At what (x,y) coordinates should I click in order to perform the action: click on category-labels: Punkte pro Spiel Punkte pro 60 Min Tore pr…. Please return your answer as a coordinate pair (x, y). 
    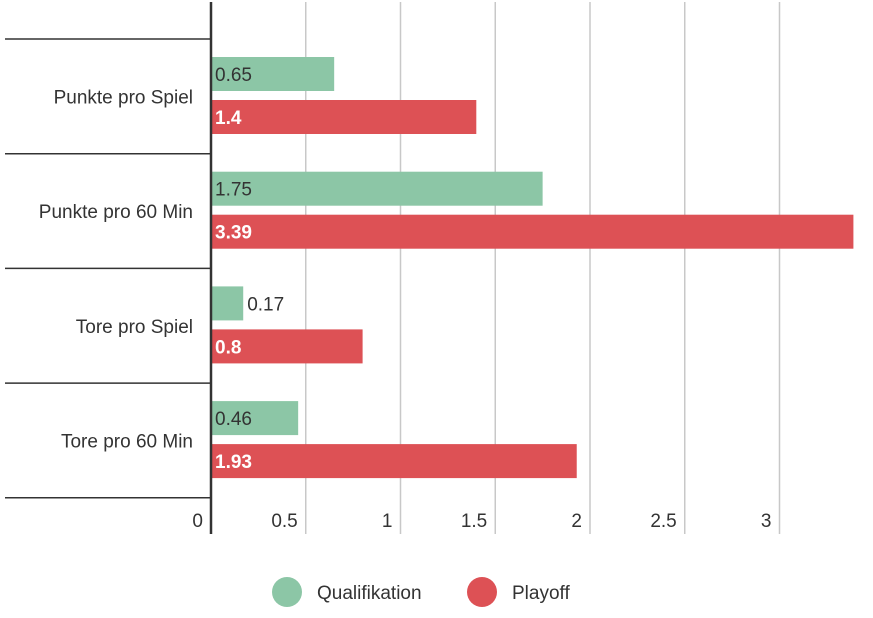
    Looking at the image, I should click on (116, 269).